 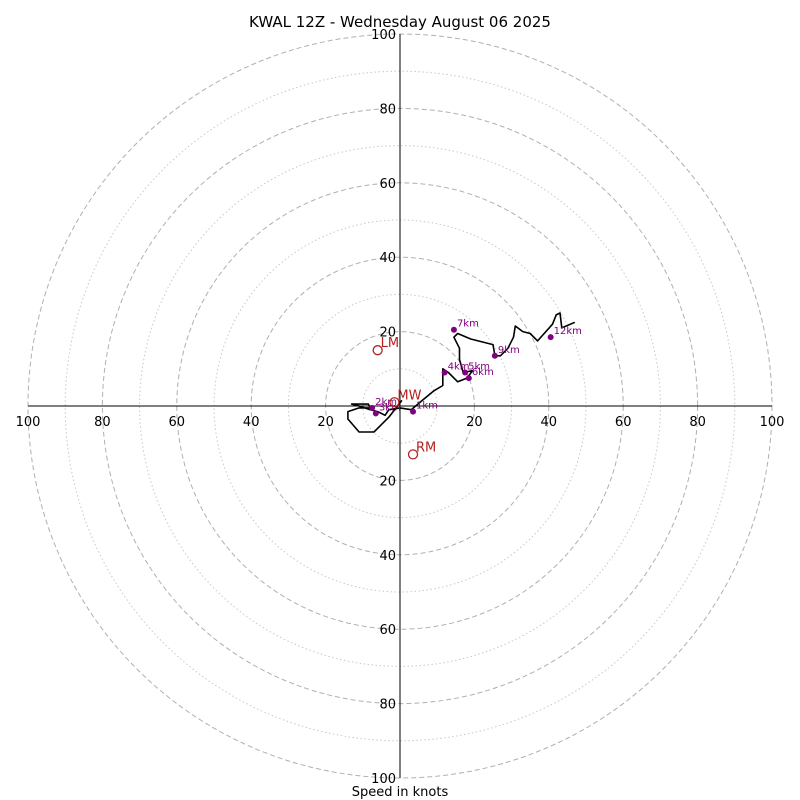 What do you see at coordinates (483, 372) in the screenshot?
I see `height-point-label: 6km` at bounding box center [483, 372].